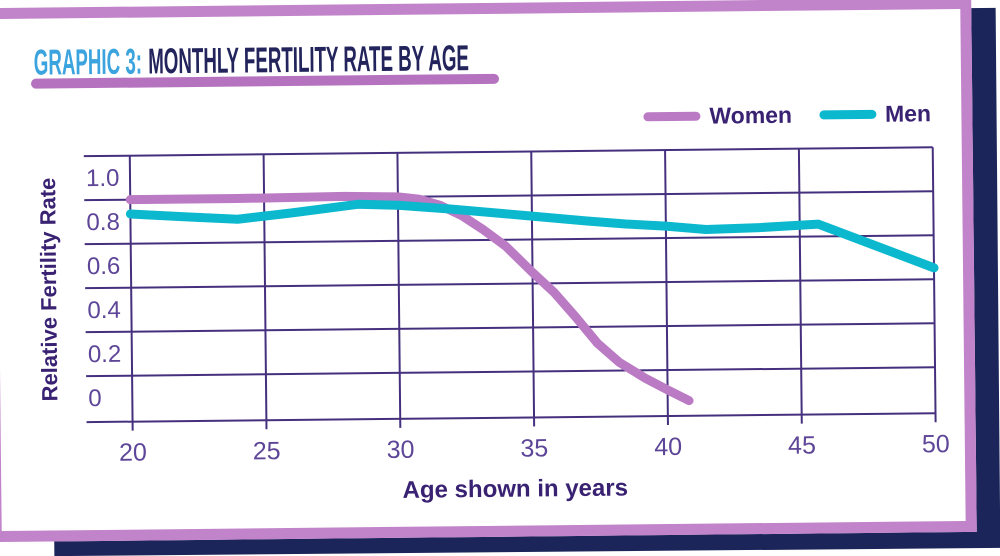 The width and height of the screenshot is (1000, 556). What do you see at coordinates (48, 290) in the screenshot?
I see `y-axis-title: Relative Fertility Rate` at bounding box center [48, 290].